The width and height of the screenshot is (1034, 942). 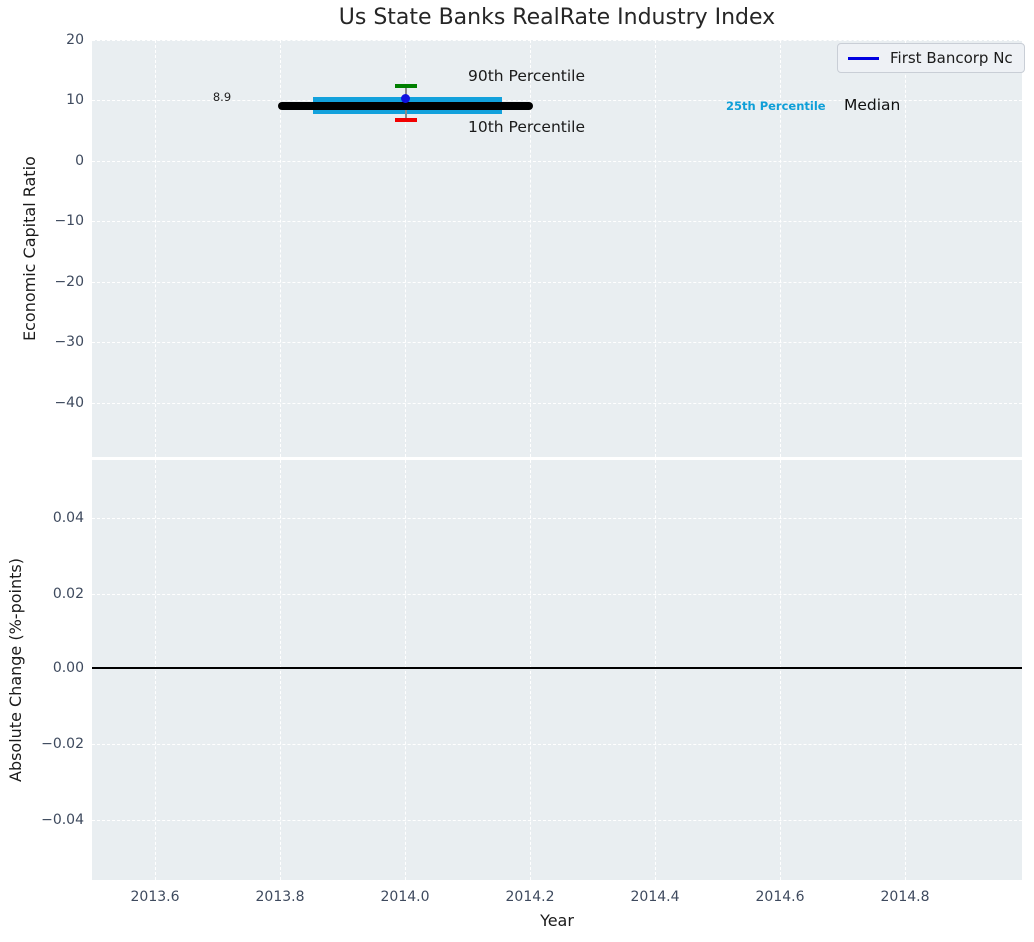 I want to click on median-annotation: Median, so click(x=872, y=105).